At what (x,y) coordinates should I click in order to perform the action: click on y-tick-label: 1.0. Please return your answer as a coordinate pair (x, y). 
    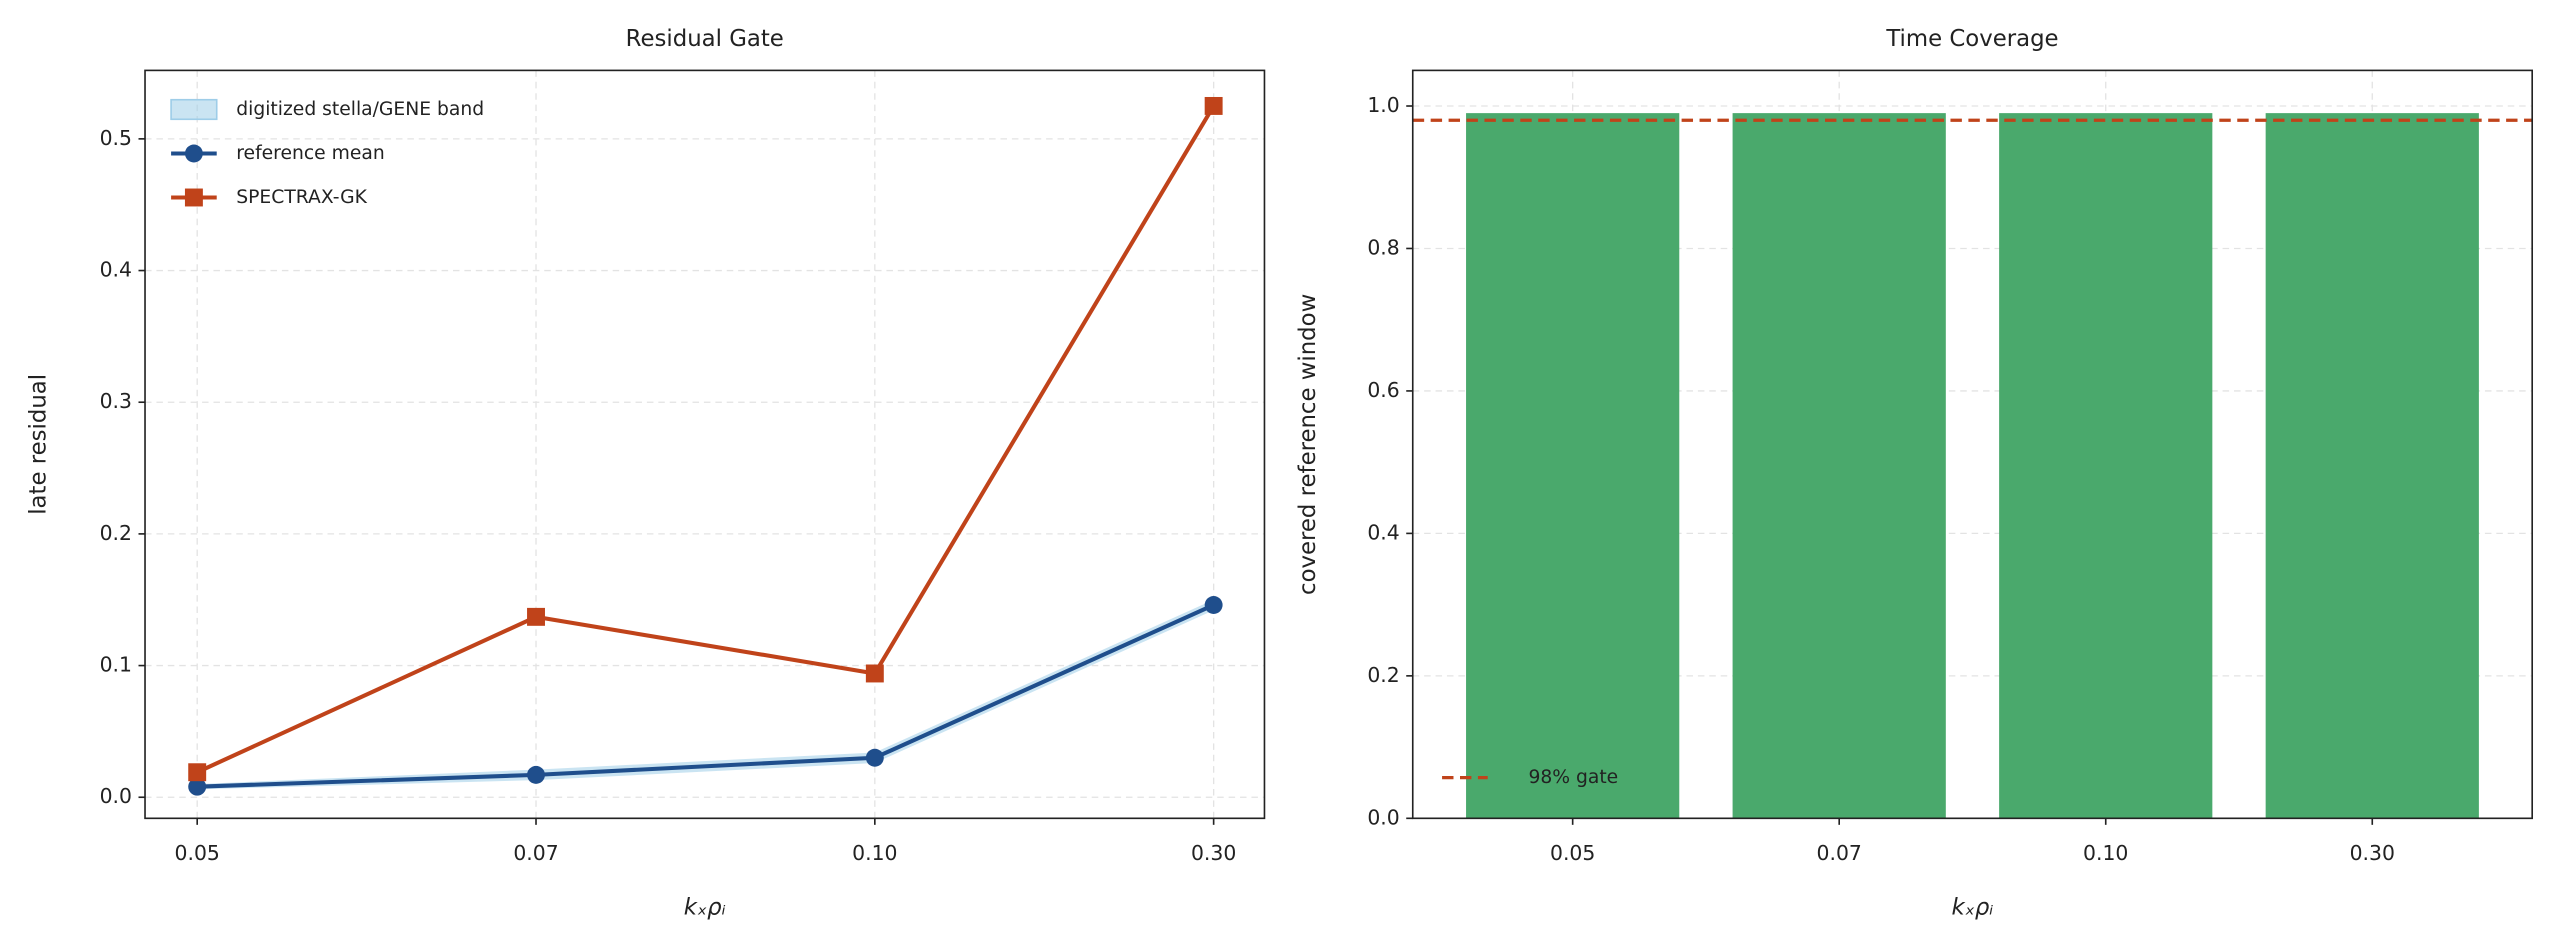
    Looking at the image, I should click on (1383, 105).